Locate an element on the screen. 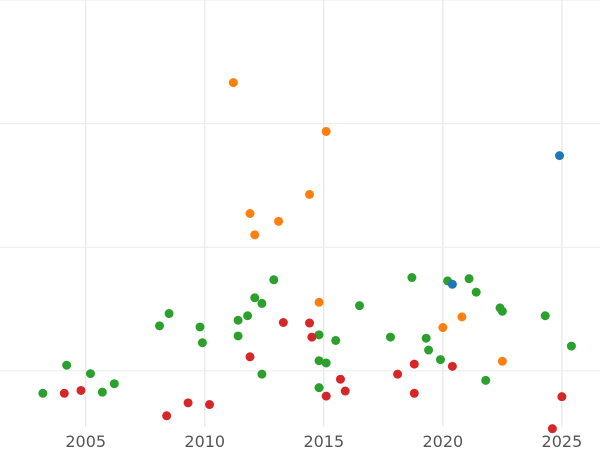 This screenshot has height=450, width=600. x-axis-tick-labels: 2005 2010 2015 2020 2025 is located at coordinates (323, 441).